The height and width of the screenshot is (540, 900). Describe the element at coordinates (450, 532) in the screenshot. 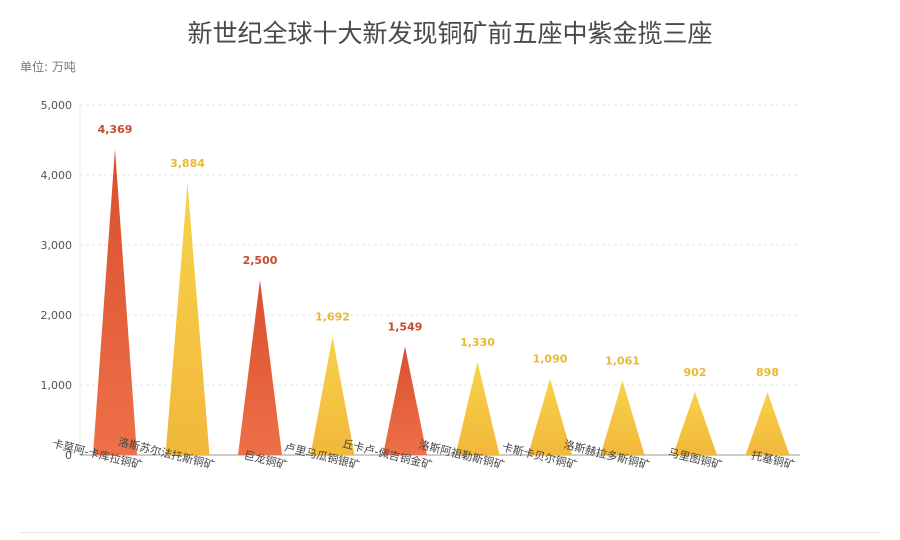

I see `bottom-divider` at that location.